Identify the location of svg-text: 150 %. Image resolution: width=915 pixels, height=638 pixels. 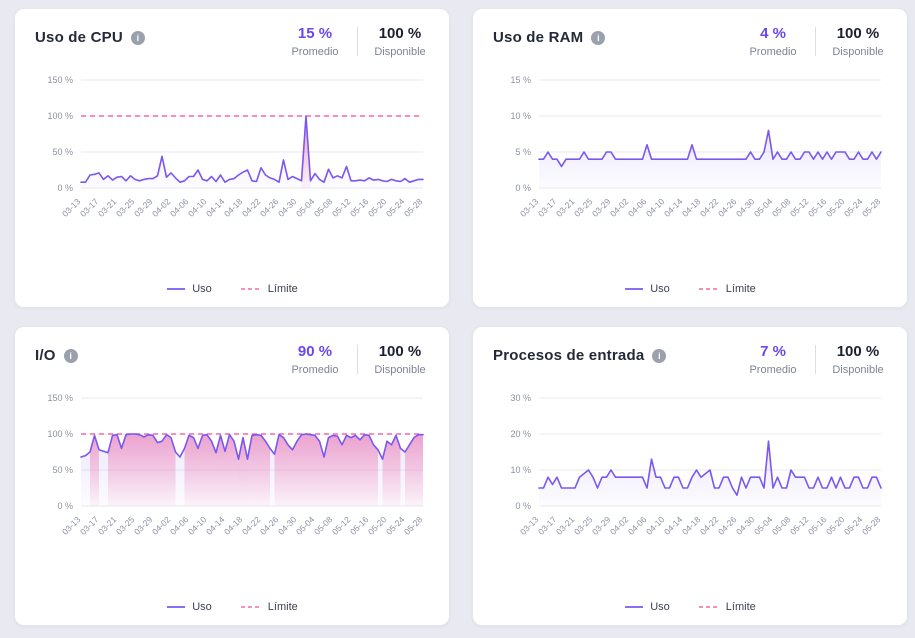
(60, 398).